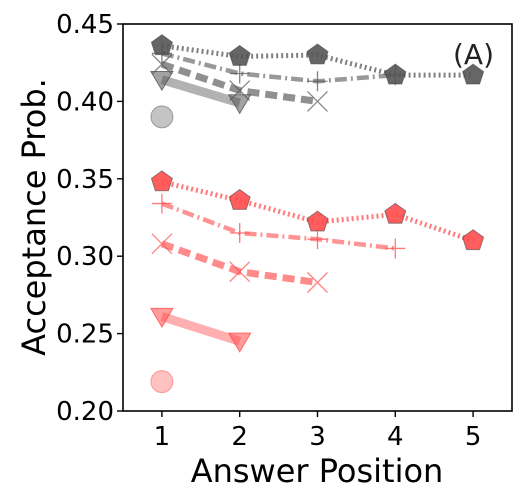 This screenshot has height=496, width=520. What do you see at coordinates (85, 257) in the screenshot?
I see `y-tick-label: 0.30` at bounding box center [85, 257].